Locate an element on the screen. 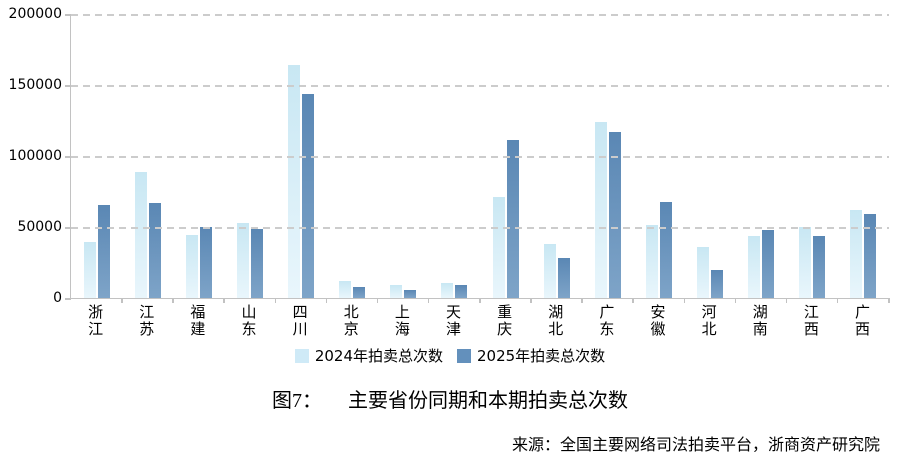 This screenshot has height=465, width=900. x-axis-label-cell: 重庆 is located at coordinates (504, 321).